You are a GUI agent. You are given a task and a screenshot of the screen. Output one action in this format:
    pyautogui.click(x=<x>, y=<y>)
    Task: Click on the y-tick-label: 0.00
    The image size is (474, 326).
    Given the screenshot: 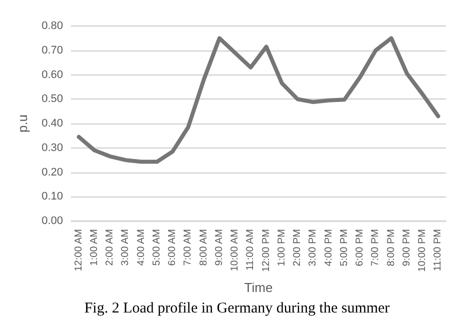 What is the action you would take?
    pyautogui.click(x=52, y=221)
    